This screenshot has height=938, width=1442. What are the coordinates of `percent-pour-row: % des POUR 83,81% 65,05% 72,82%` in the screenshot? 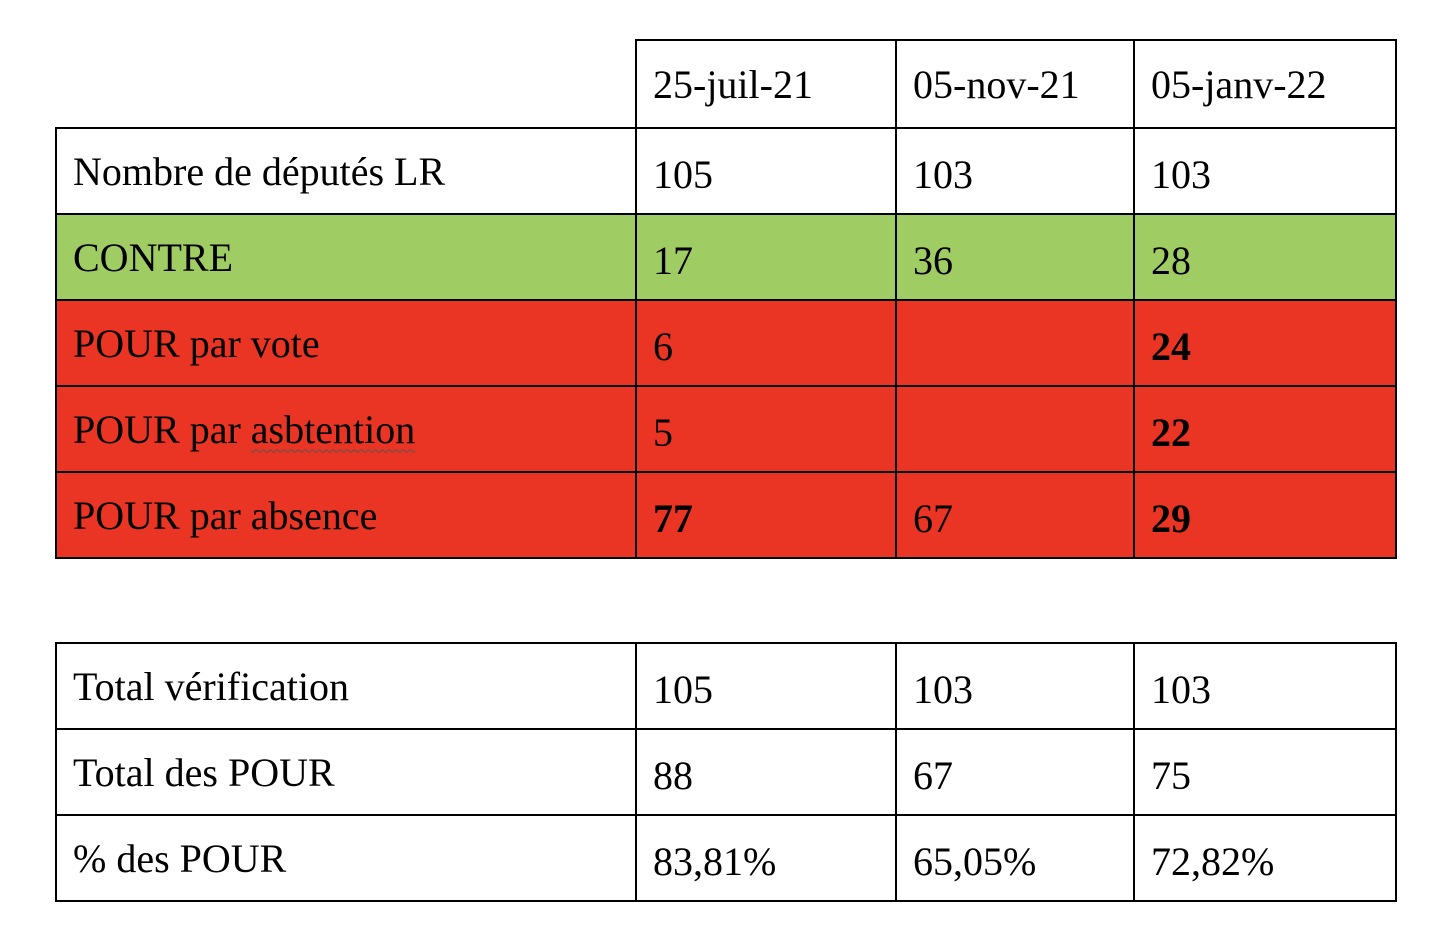 It's located at (726, 858).